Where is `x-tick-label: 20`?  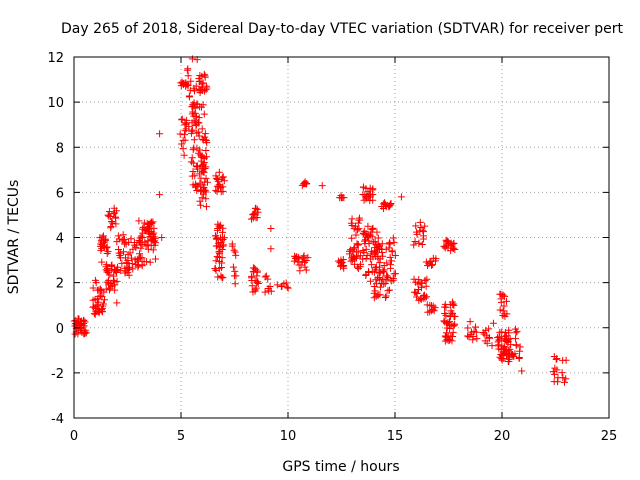 x-tick-label: 20 is located at coordinates (502, 436).